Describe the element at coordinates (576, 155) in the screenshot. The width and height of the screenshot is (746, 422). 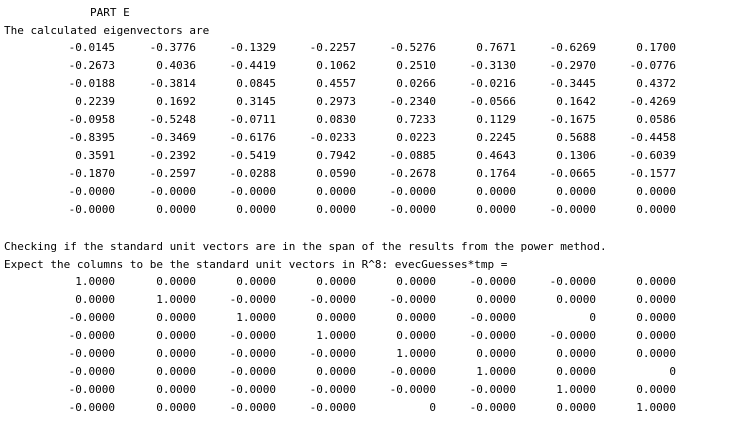
I see `eigenvector-cell: 0.1306` at that location.